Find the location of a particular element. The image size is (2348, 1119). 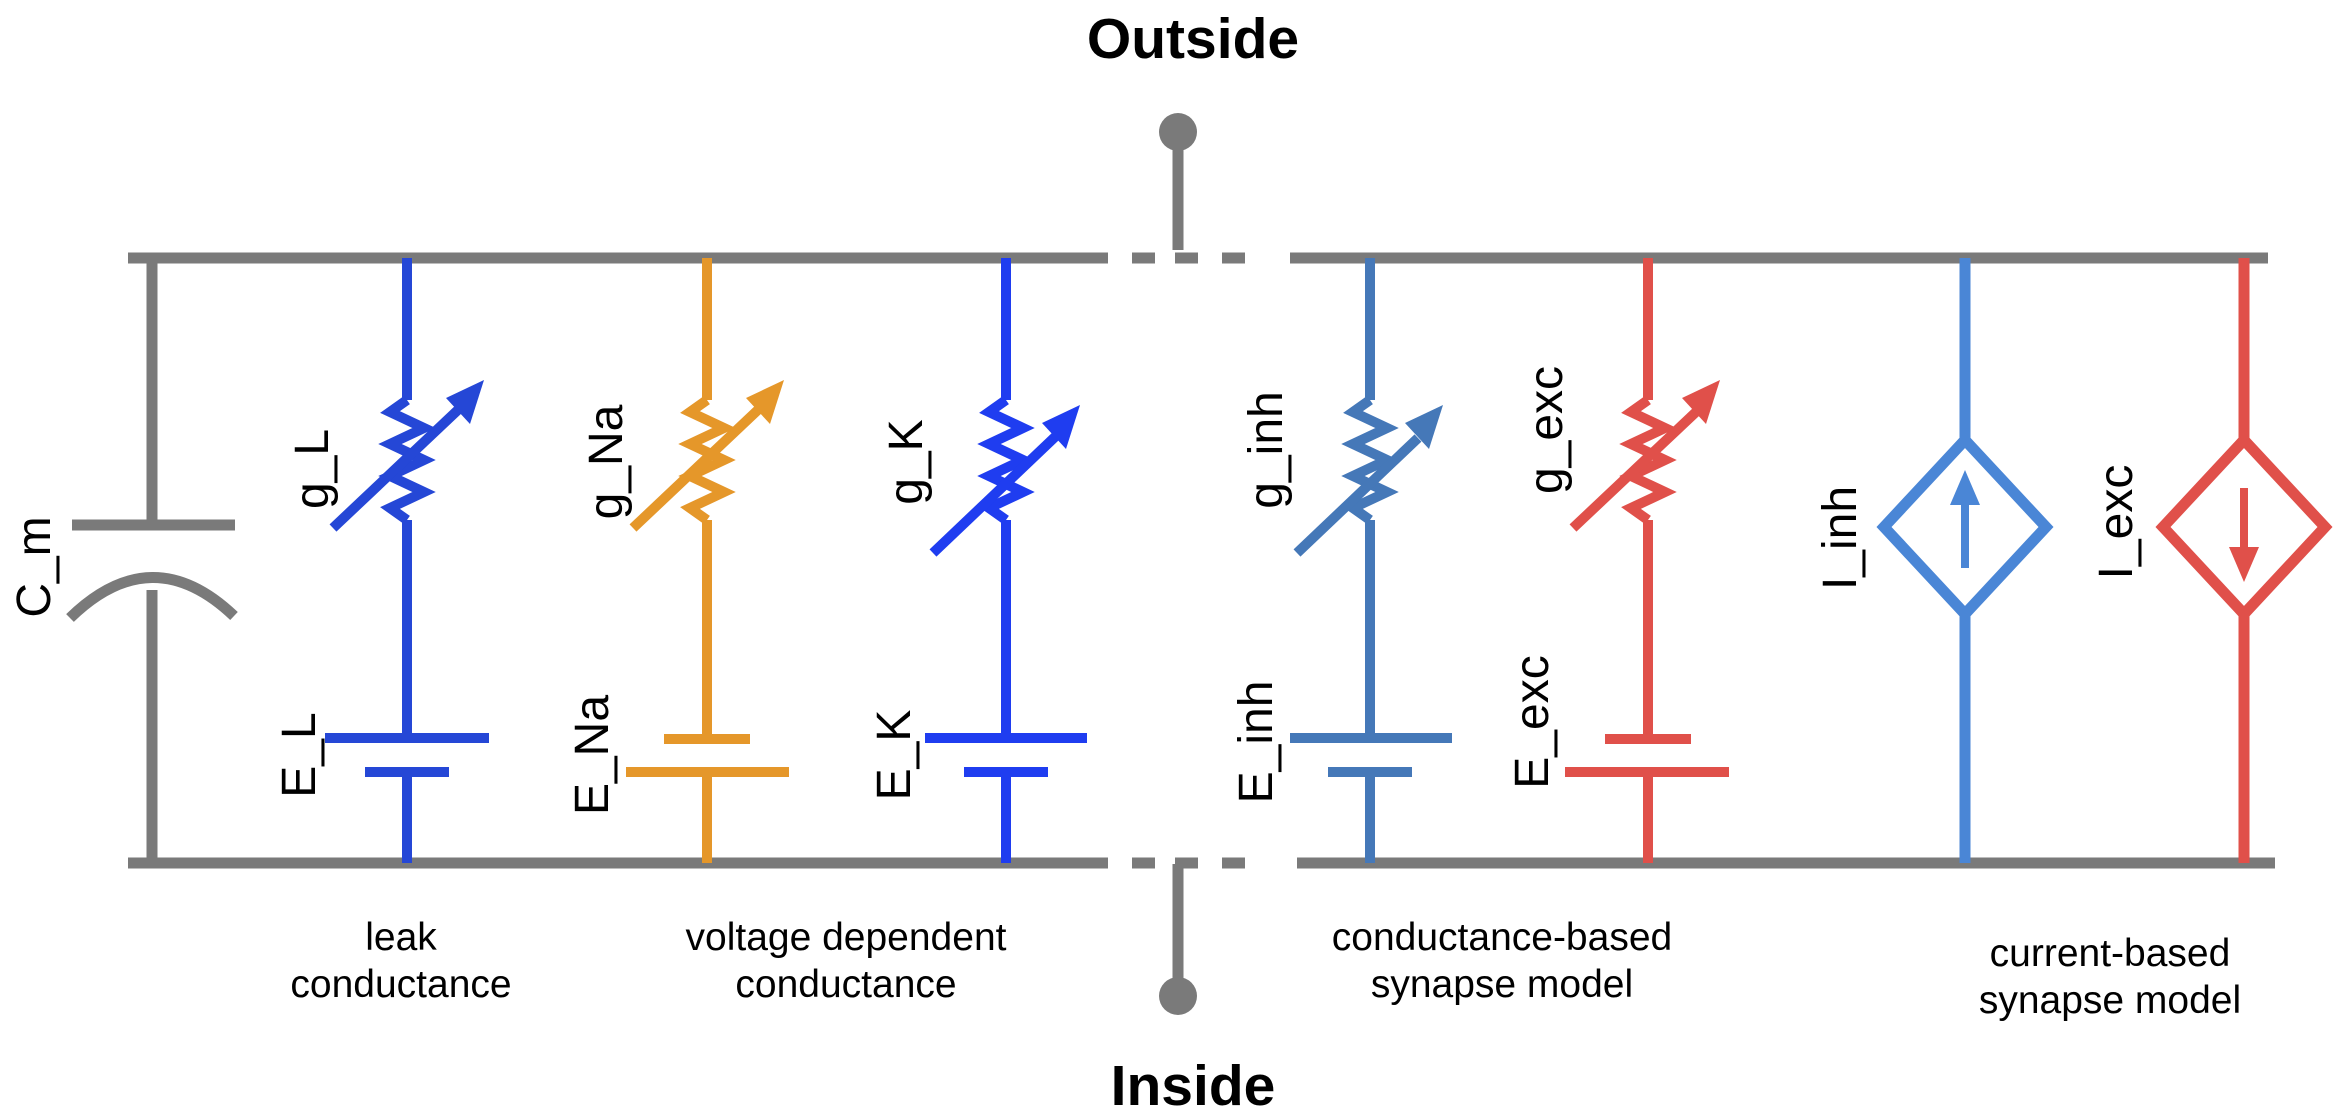

membrane-capacitor is located at coordinates (152, 560).